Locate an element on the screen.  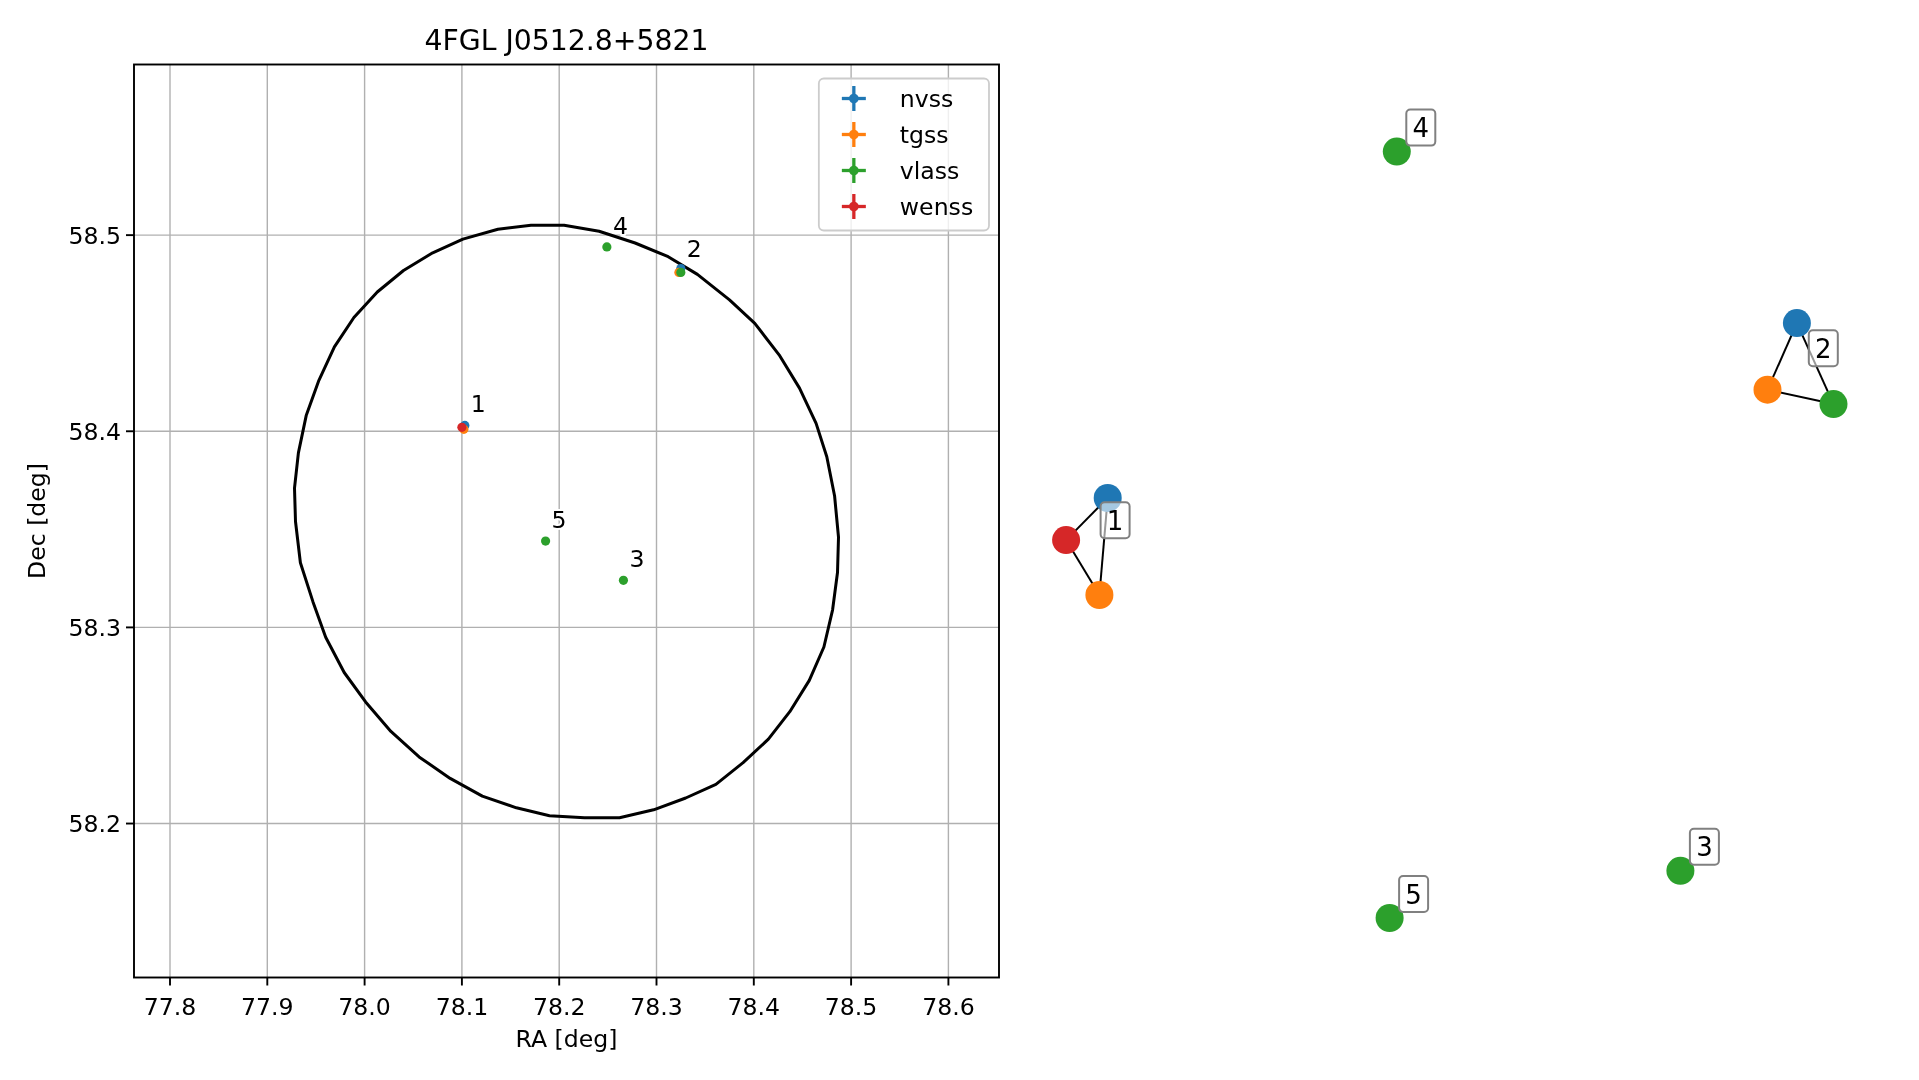
annotation: 2 is located at coordinates (694, 249).